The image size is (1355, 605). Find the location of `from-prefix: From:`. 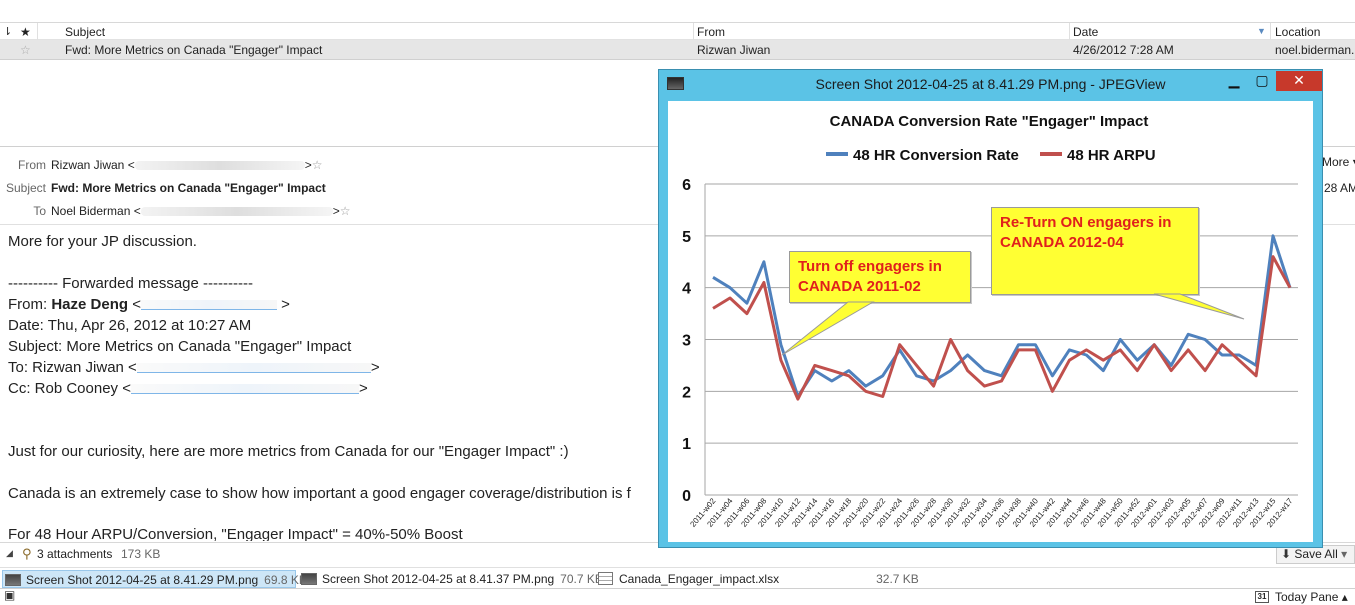

from-prefix: From: is located at coordinates (30, 304).